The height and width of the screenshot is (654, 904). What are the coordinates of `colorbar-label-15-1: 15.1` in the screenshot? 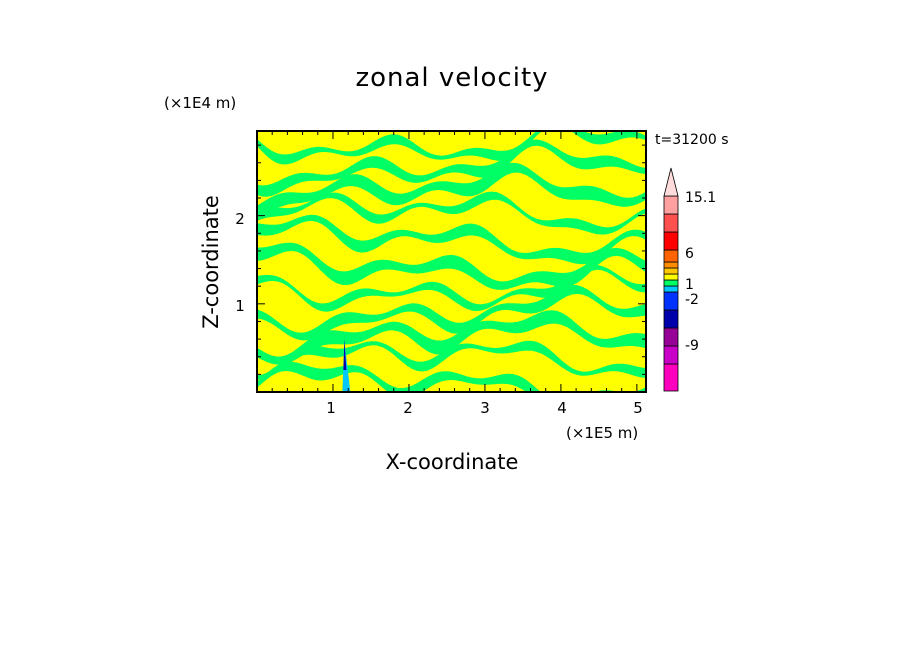 It's located at (700, 198).